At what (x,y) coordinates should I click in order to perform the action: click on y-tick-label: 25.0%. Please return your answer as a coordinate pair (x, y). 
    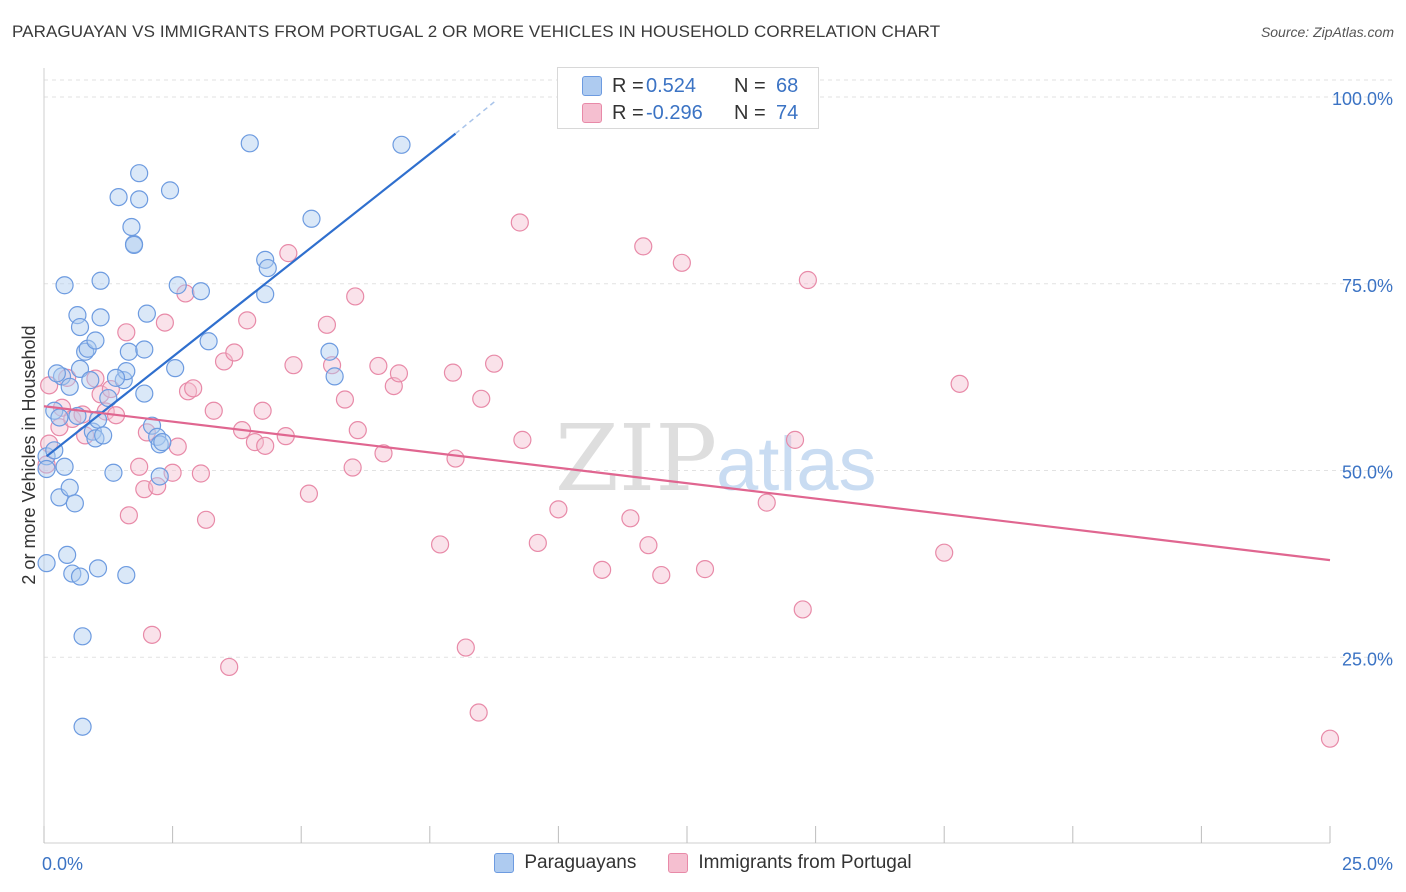
    Looking at the image, I should click on (1367, 659).